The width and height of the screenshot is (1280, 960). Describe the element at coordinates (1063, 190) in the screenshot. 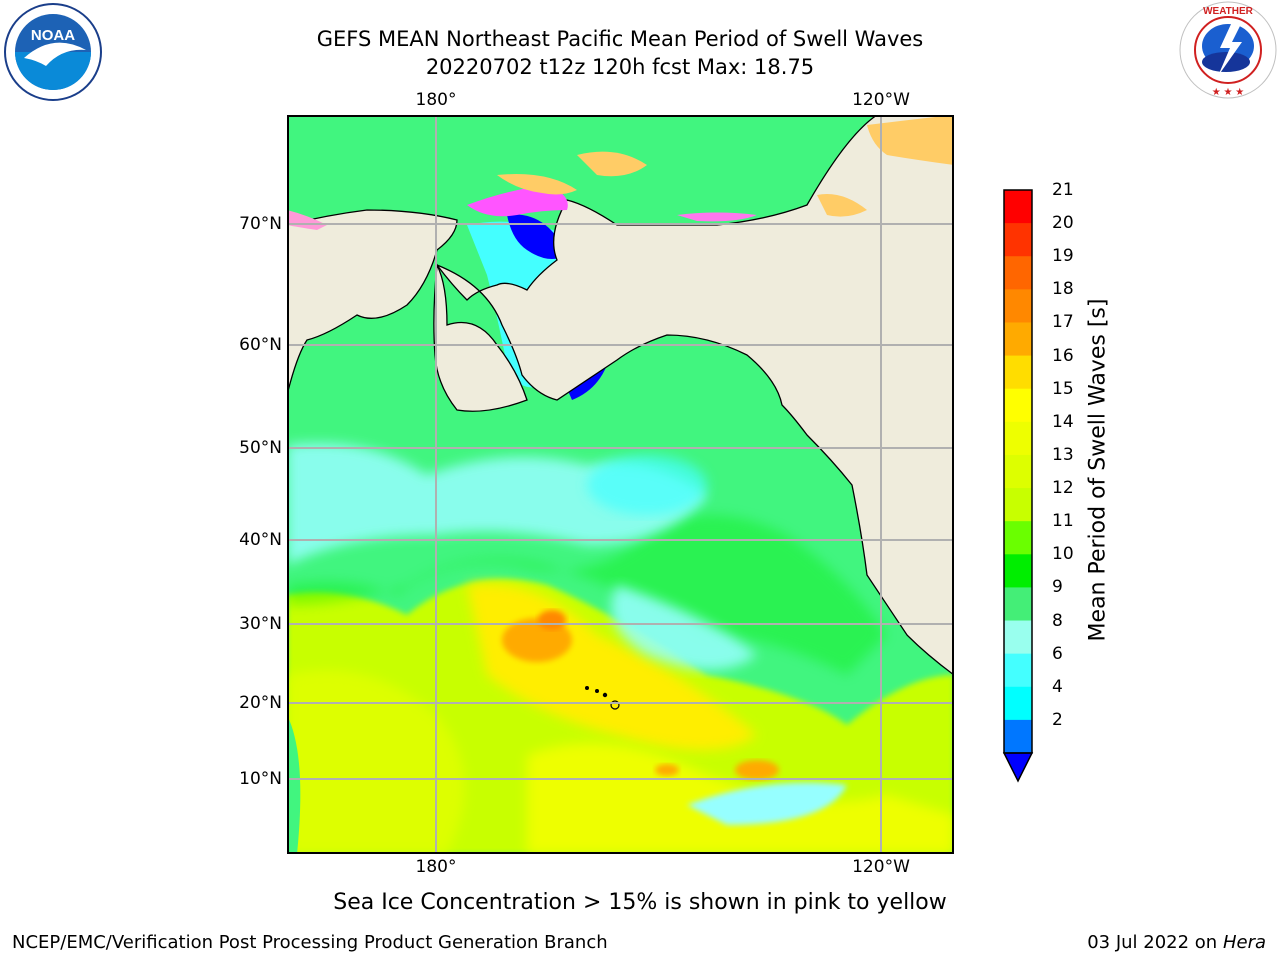

I see `colorbar-tick-label: 21` at that location.